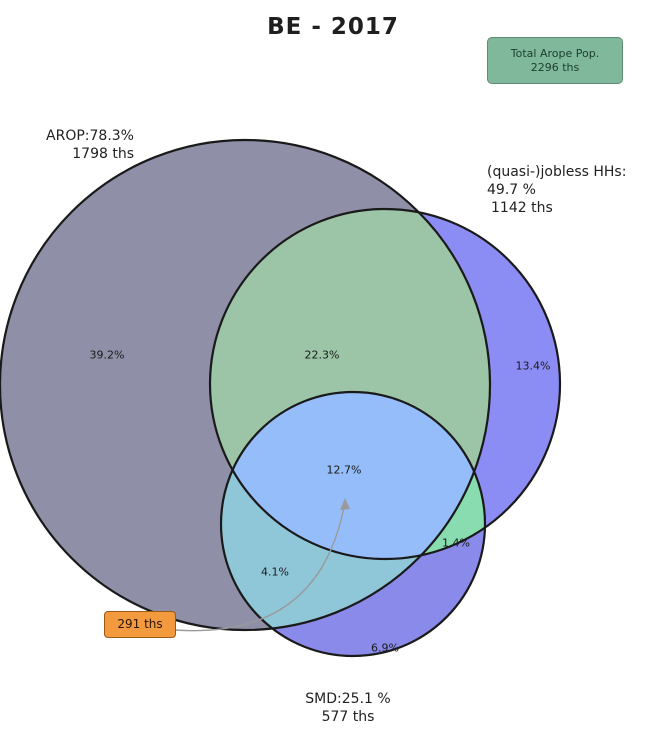  Describe the element at coordinates (348, 708) in the screenshot. I see `smd-set-label: SMD:25.1 % 577 ths` at that location.